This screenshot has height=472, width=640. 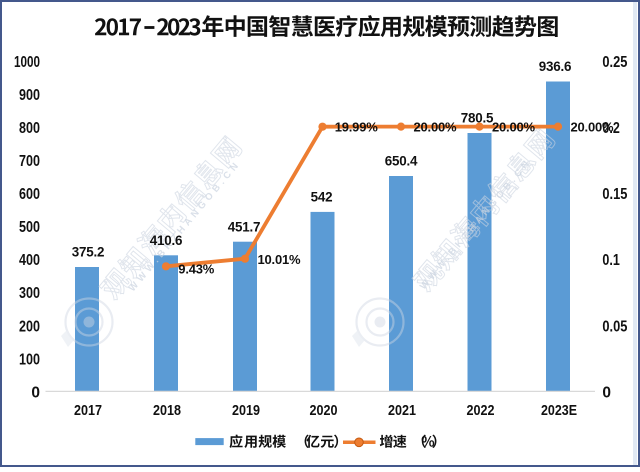 What do you see at coordinates (555, 66) in the screenshot?
I see `svg-text: 936.6` at bounding box center [555, 66].